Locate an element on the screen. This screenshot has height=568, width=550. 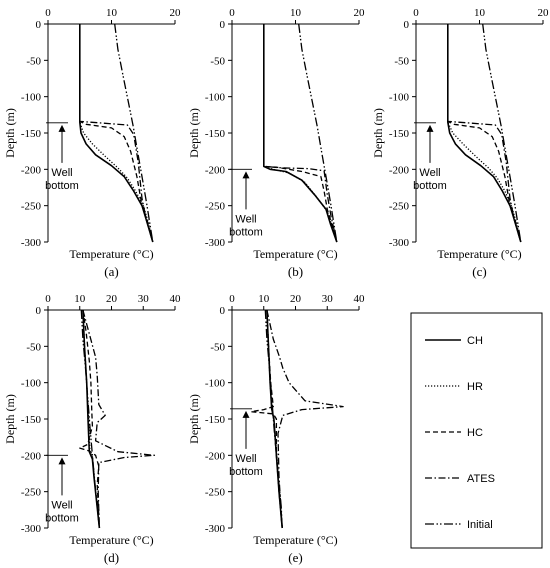
panel-label: (d) is located at coordinates (111, 557).